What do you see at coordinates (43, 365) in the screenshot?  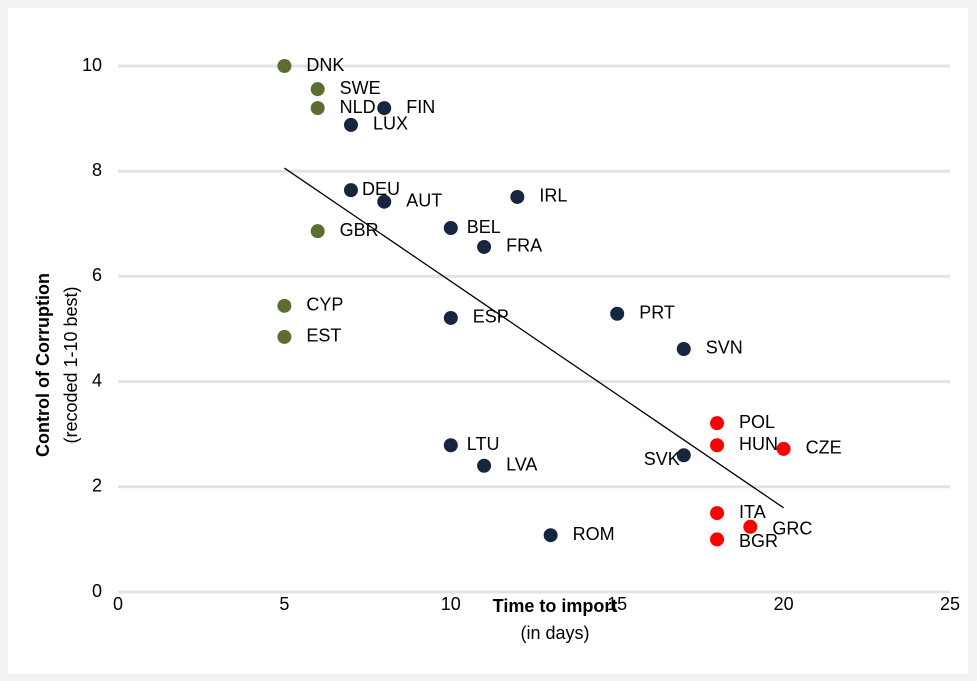 I see `y-axis-title: Control of Corruption` at bounding box center [43, 365].